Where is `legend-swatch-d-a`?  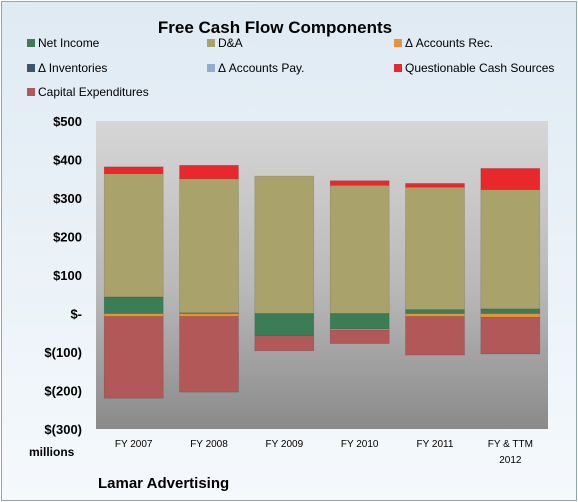 legend-swatch-d-a is located at coordinates (211, 43).